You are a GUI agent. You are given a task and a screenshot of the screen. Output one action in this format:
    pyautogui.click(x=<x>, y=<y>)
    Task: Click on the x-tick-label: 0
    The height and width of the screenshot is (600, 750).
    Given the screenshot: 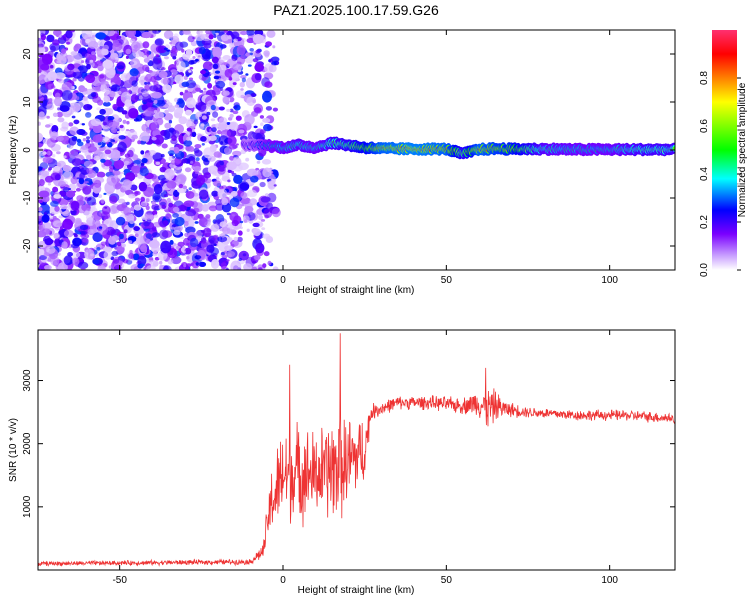 What is the action you would take?
    pyautogui.click(x=283, y=580)
    